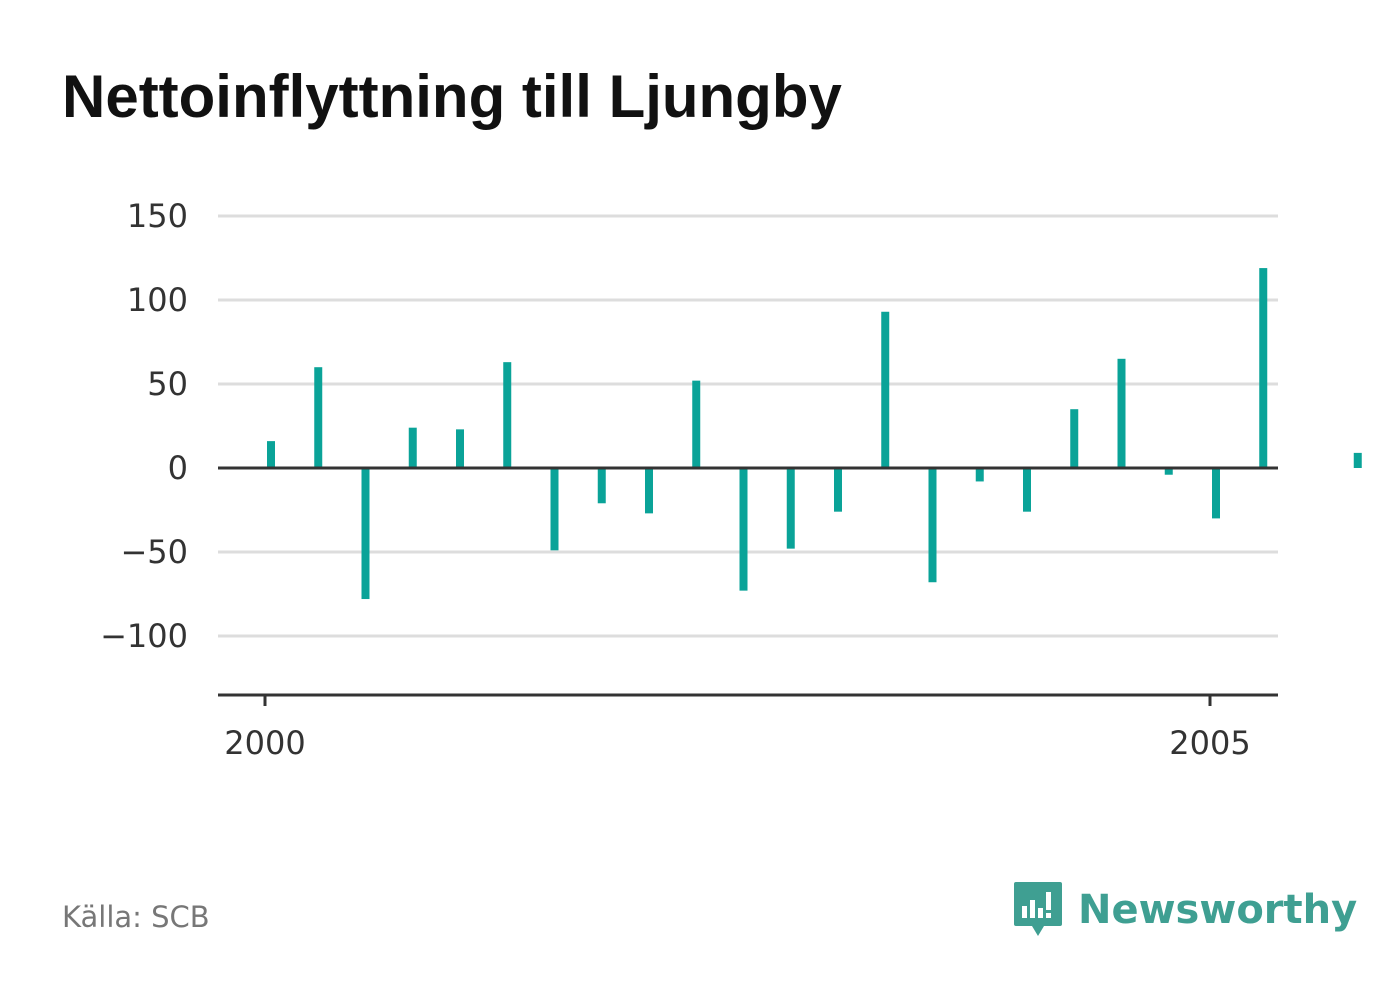 The image size is (1382, 999). I want to click on y-tick-label: 50, so click(167, 384).